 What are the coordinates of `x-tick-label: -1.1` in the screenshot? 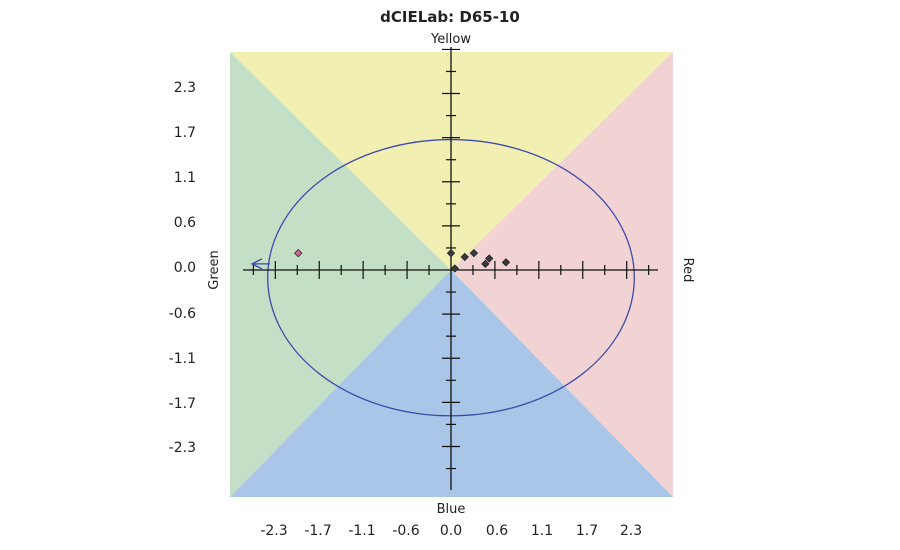 It's located at (361, 531).